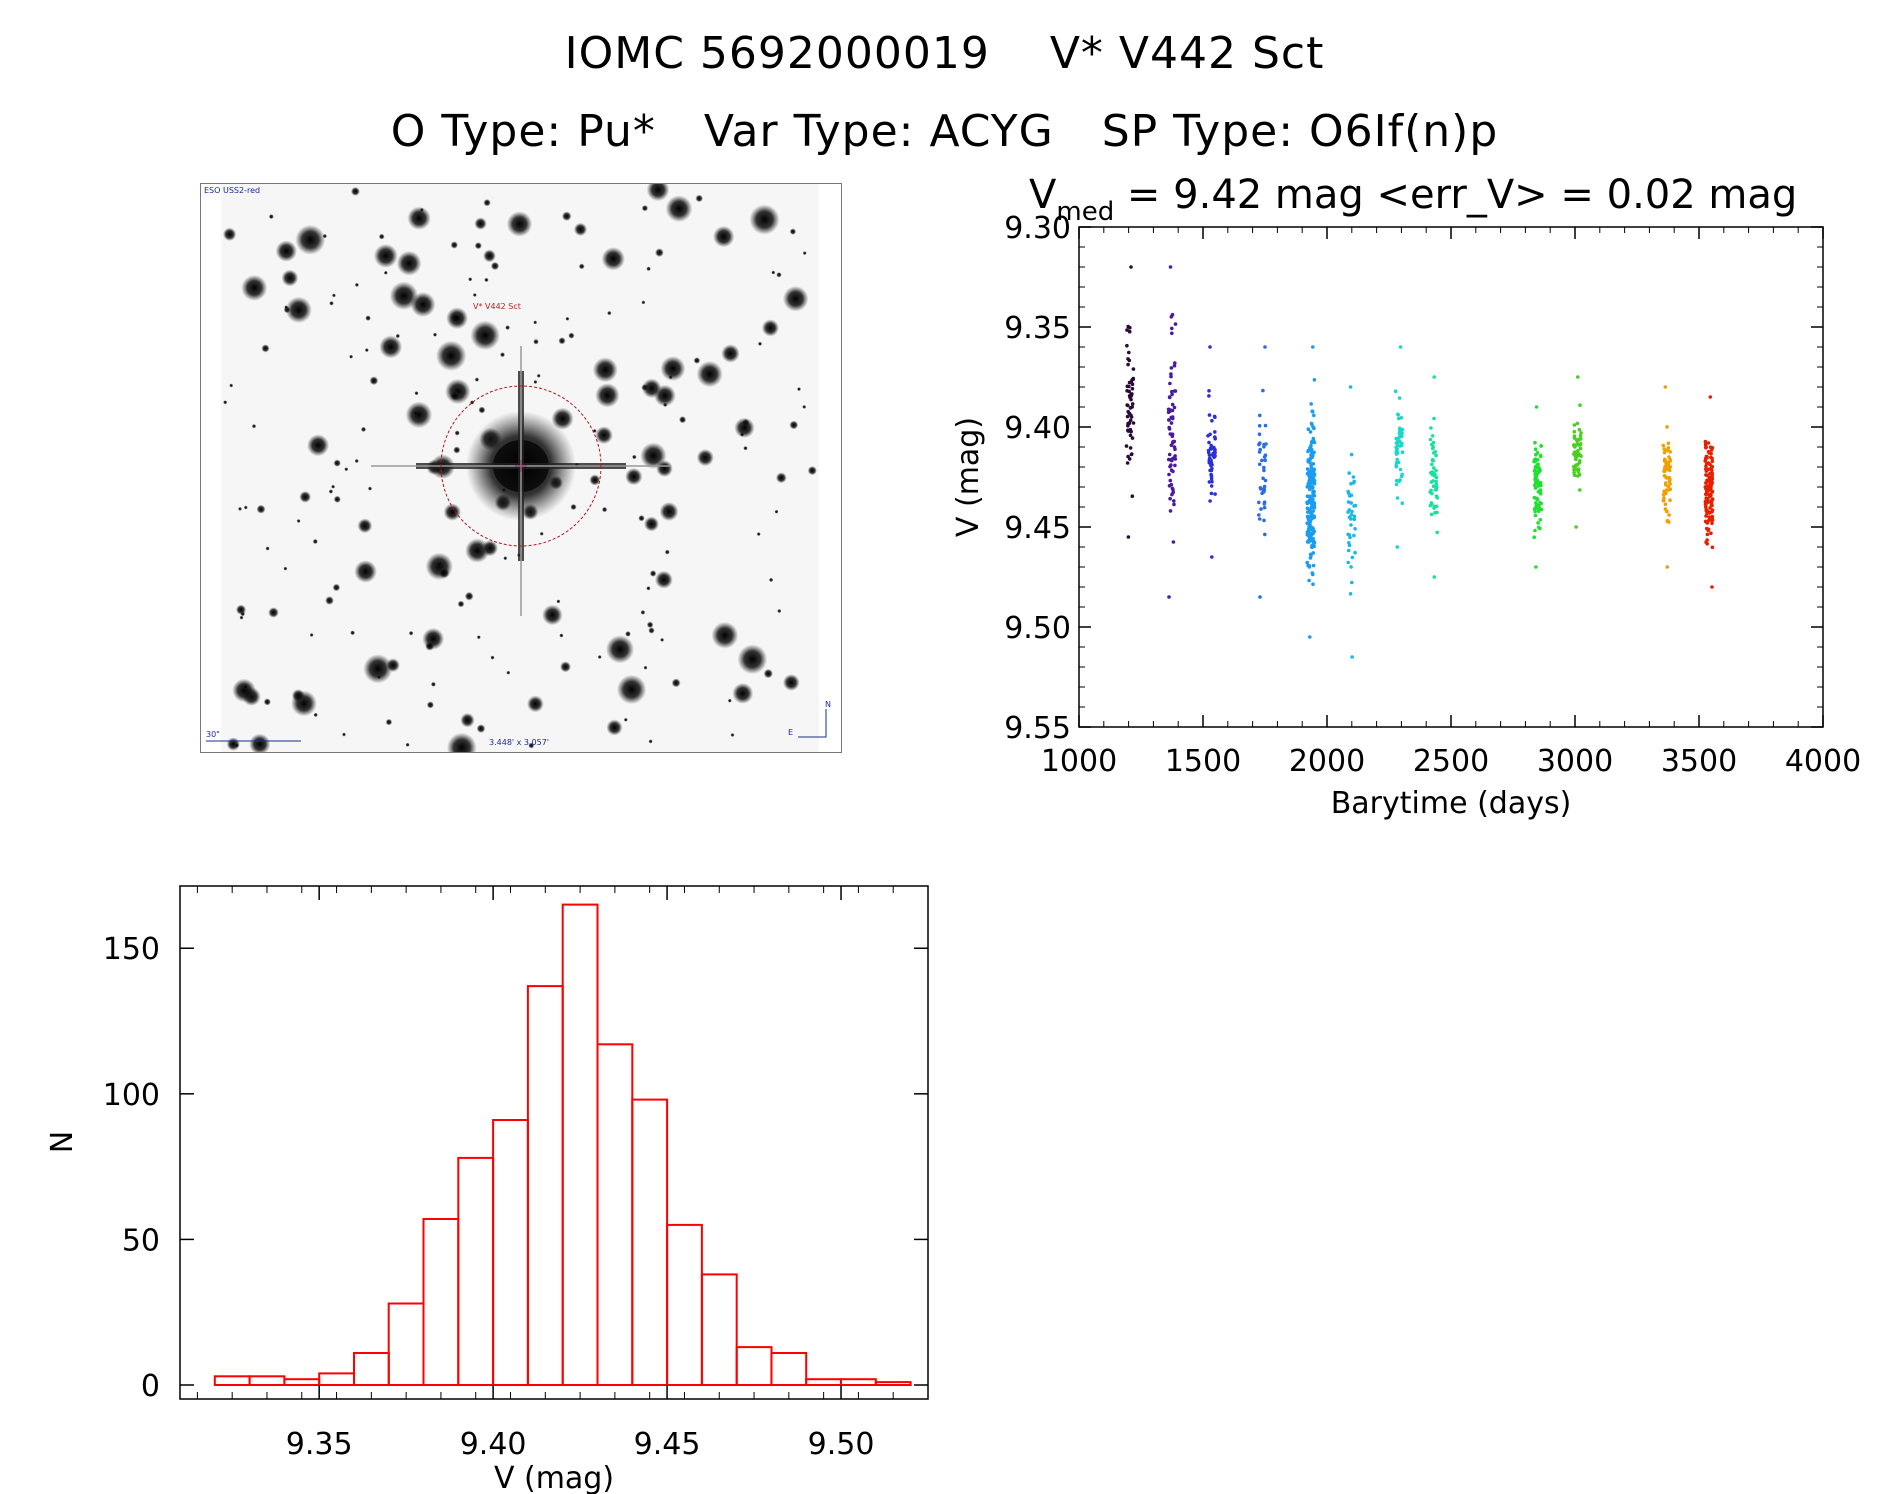  Describe the element at coordinates (211, 468) in the screenshot. I see `sky-left-margin` at that location.